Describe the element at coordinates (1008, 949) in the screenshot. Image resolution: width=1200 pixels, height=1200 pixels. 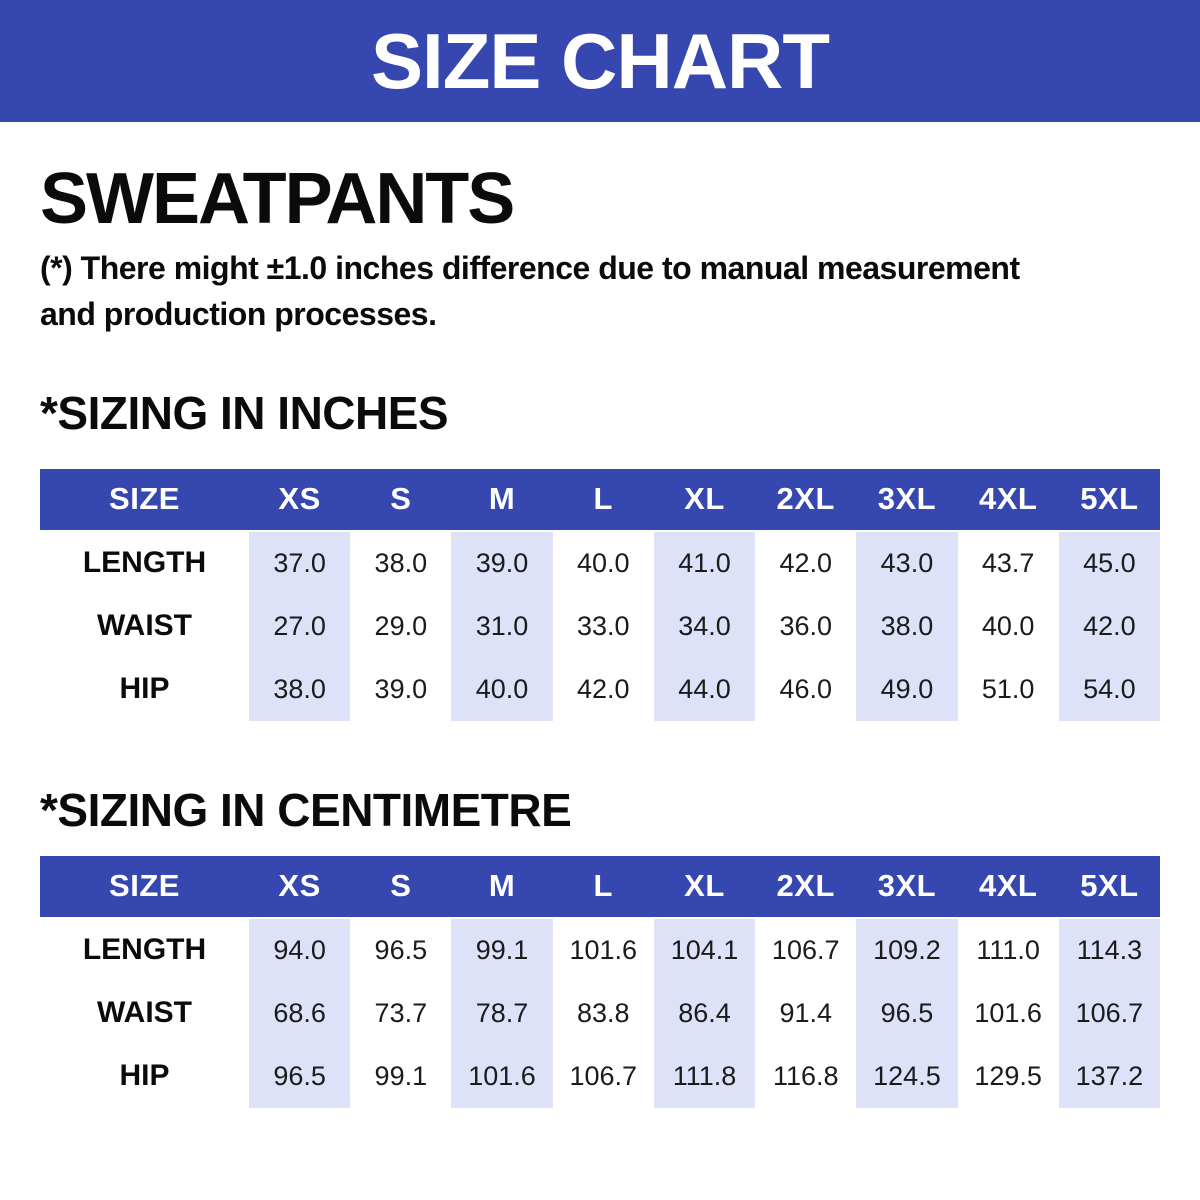
I see `size-value: 111.0` at that location.